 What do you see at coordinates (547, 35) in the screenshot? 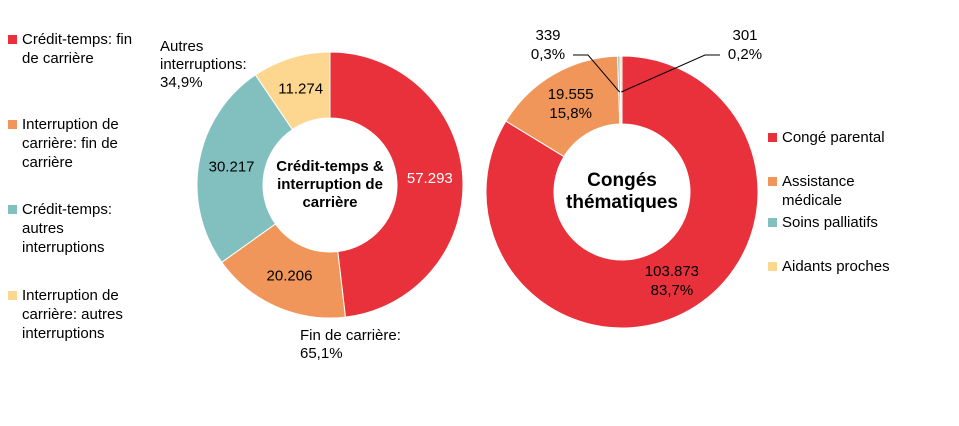
I see `value-label: 339` at bounding box center [547, 35].